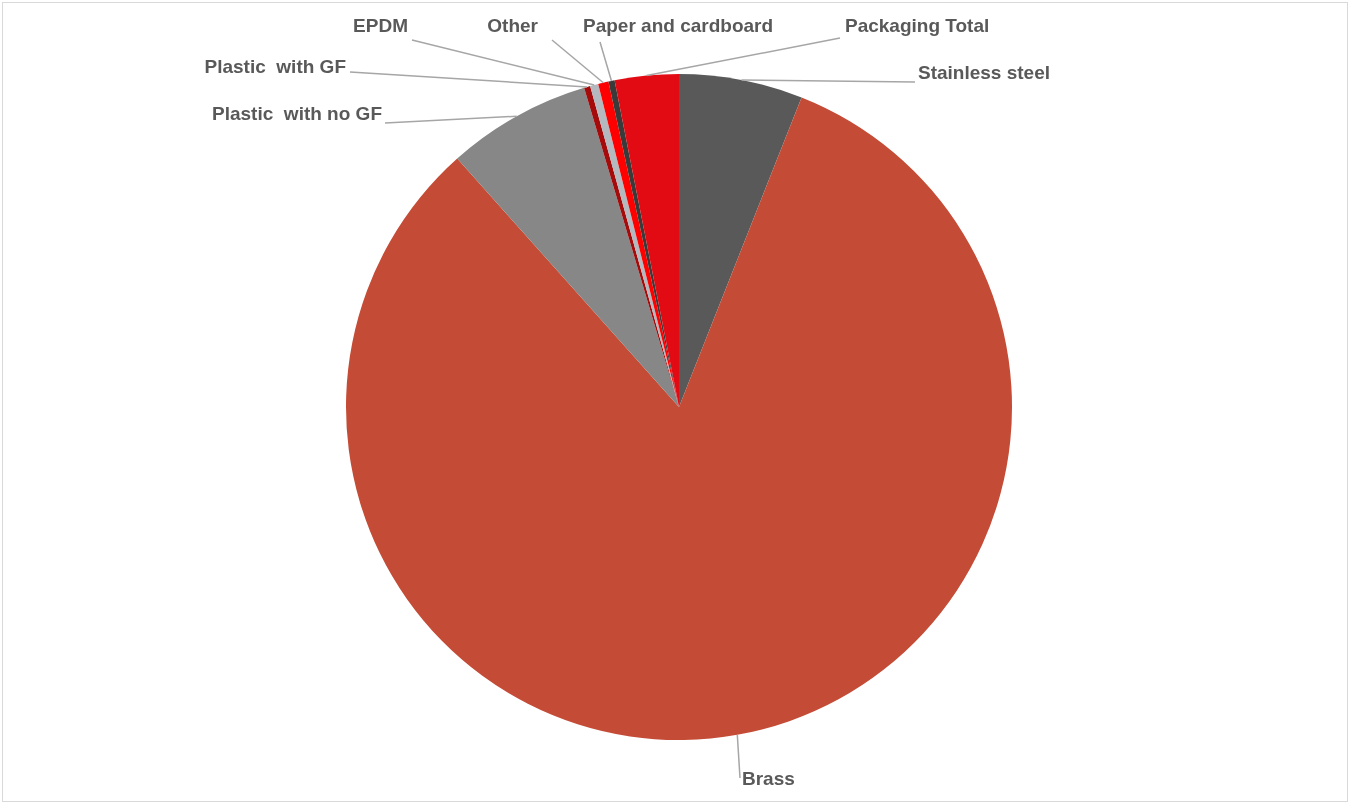 The height and width of the screenshot is (805, 1352). What do you see at coordinates (768, 779) in the screenshot?
I see `slice-label: Brass` at bounding box center [768, 779].